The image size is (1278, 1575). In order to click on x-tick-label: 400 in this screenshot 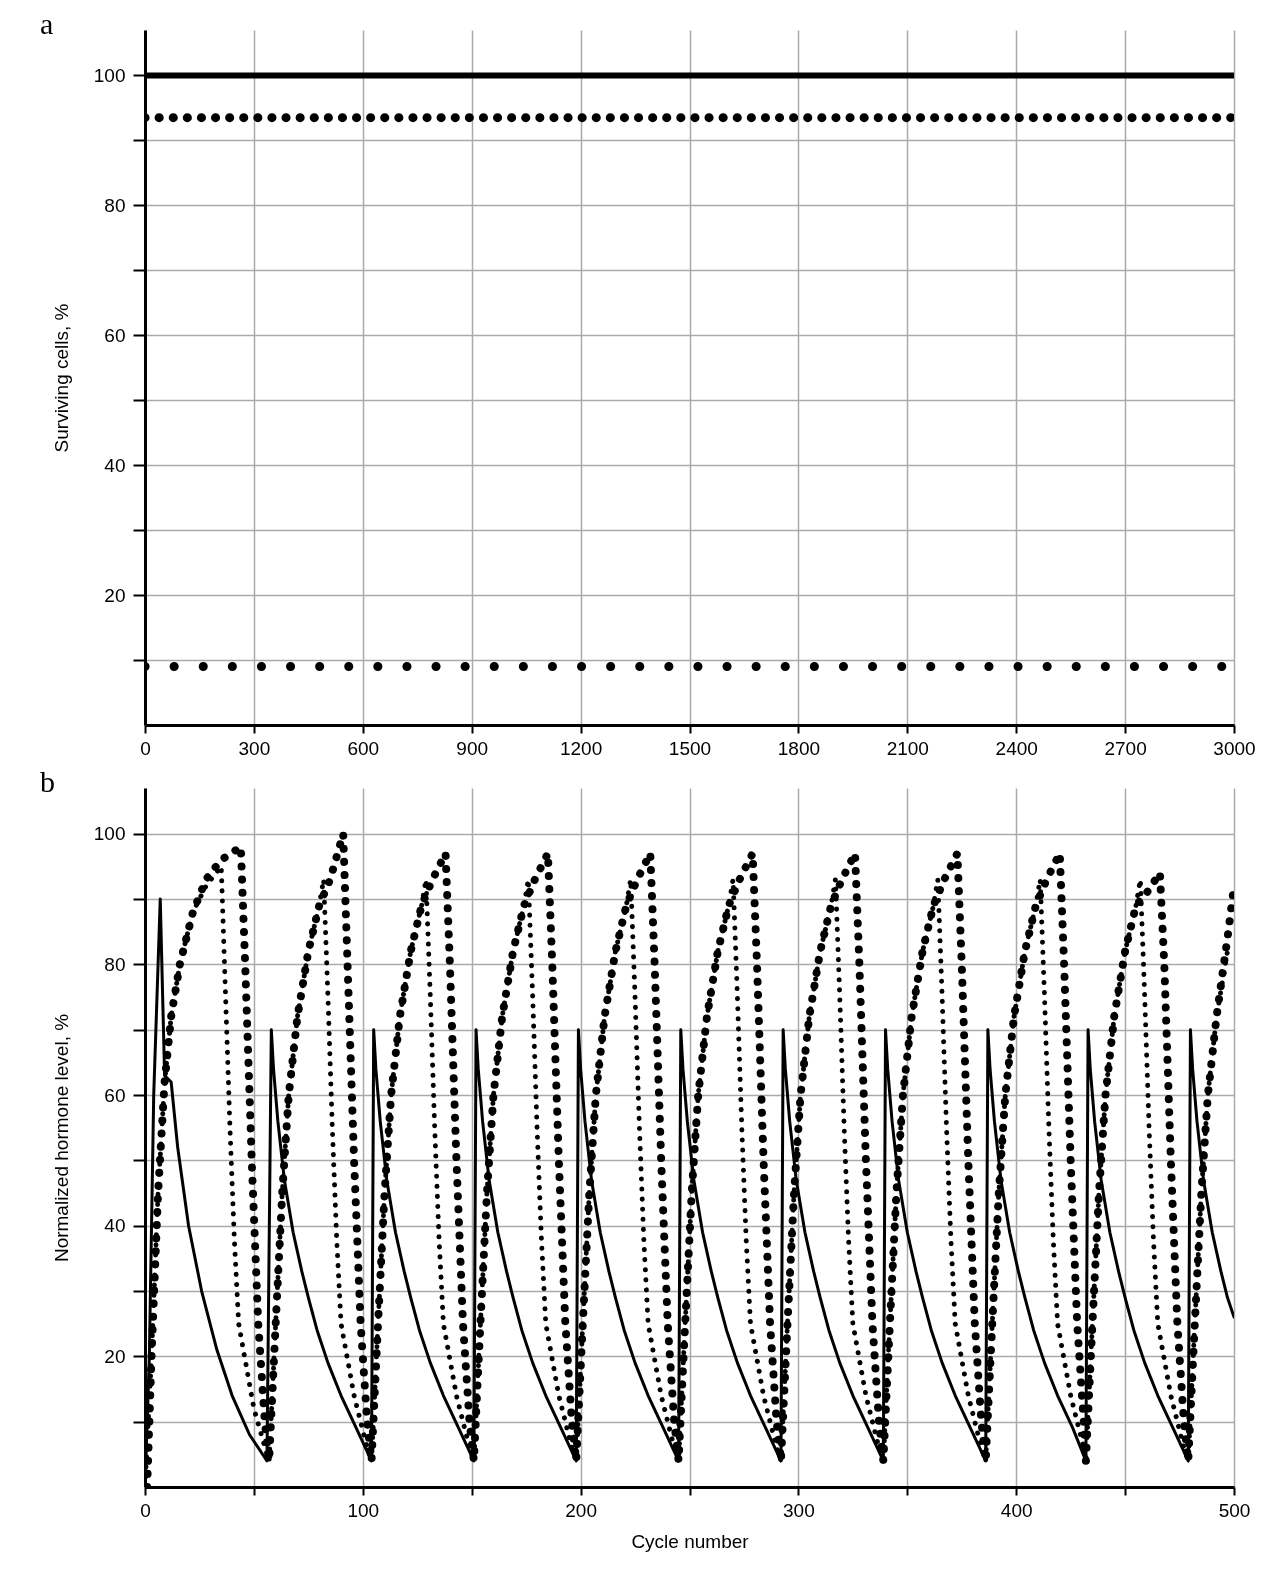, I will do `click(1016, 1510)`.